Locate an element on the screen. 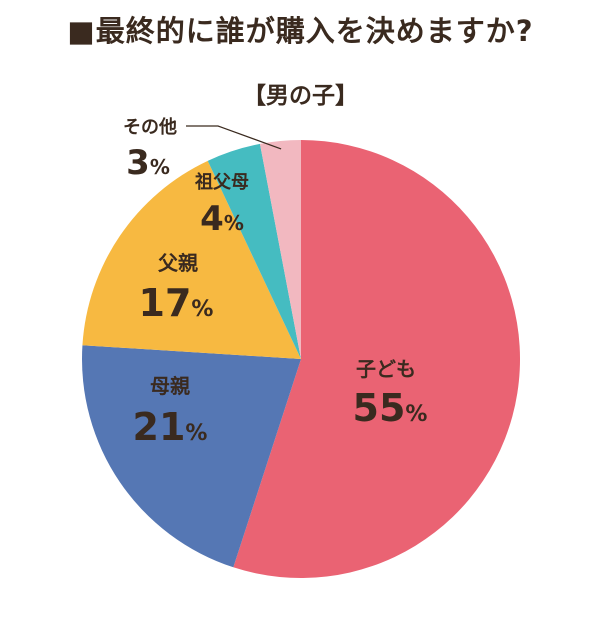  slice-value-3: 17% is located at coordinates (176, 303).